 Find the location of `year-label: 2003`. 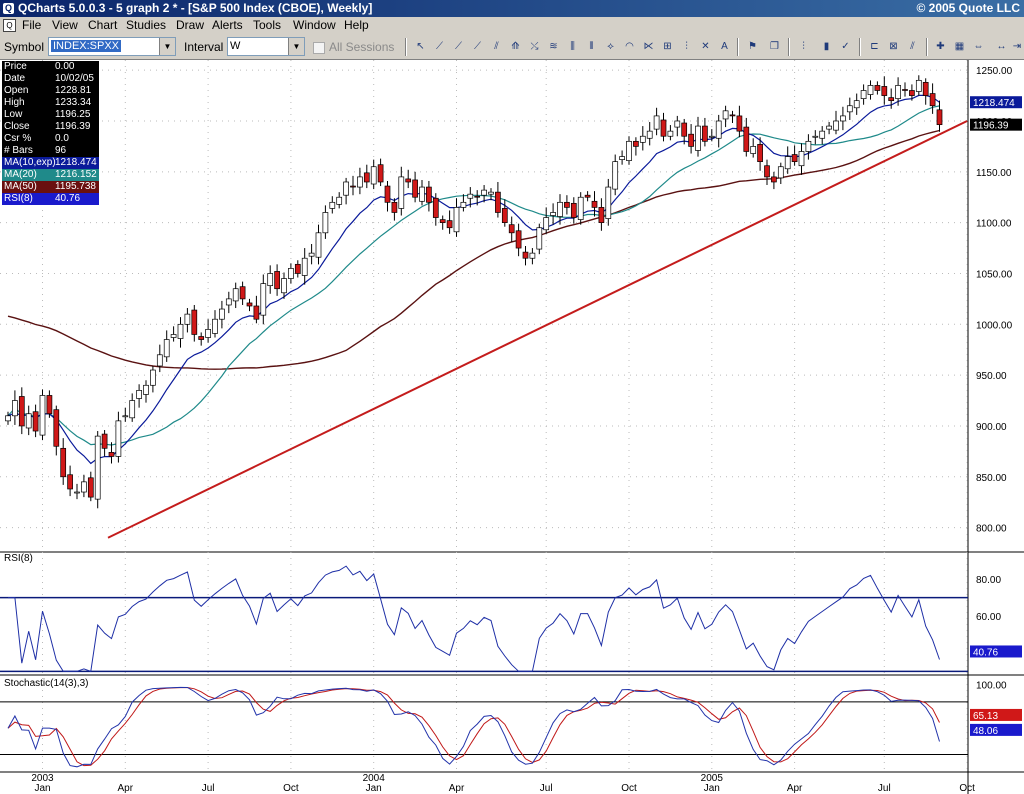

year-label: 2003 is located at coordinates (42, 778).